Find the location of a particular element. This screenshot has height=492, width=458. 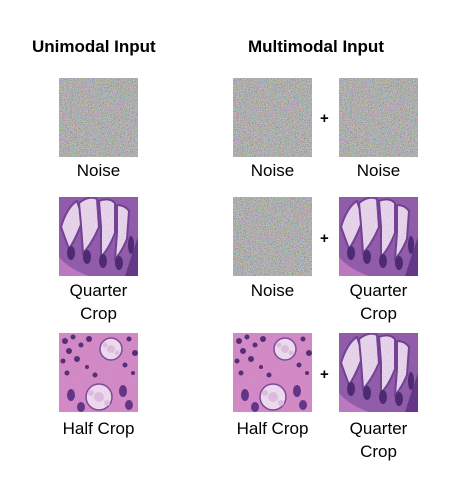

multimodal-right-label-row1: Noise is located at coordinates (378, 170).